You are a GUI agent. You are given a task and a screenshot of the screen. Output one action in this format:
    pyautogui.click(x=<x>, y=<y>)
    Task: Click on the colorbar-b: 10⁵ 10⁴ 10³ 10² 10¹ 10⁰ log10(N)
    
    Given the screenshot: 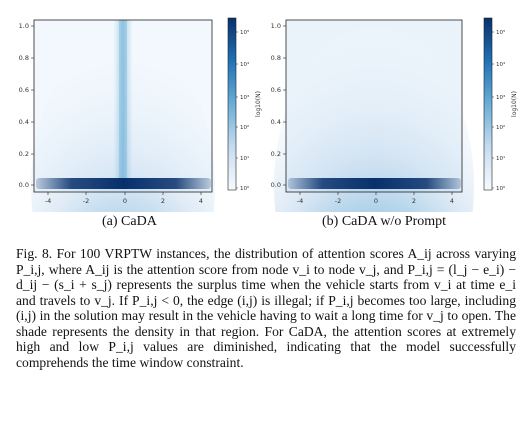 What is the action you would take?
    pyautogui.click(x=501, y=105)
    